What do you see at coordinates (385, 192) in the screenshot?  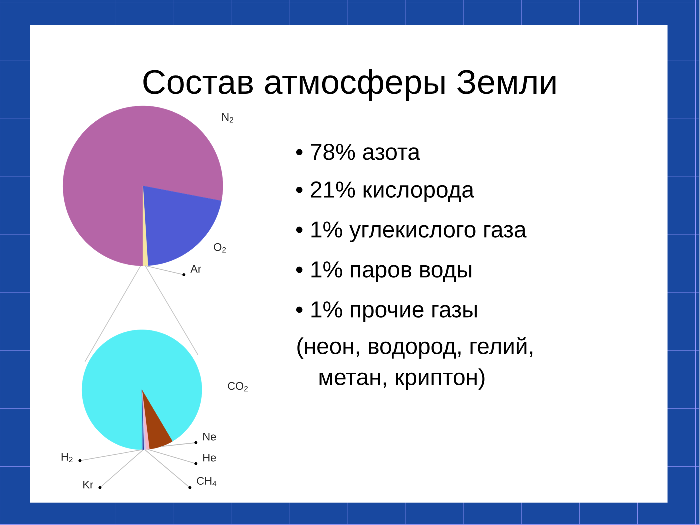 I see `text: • 21% кислорода` at bounding box center [385, 192].